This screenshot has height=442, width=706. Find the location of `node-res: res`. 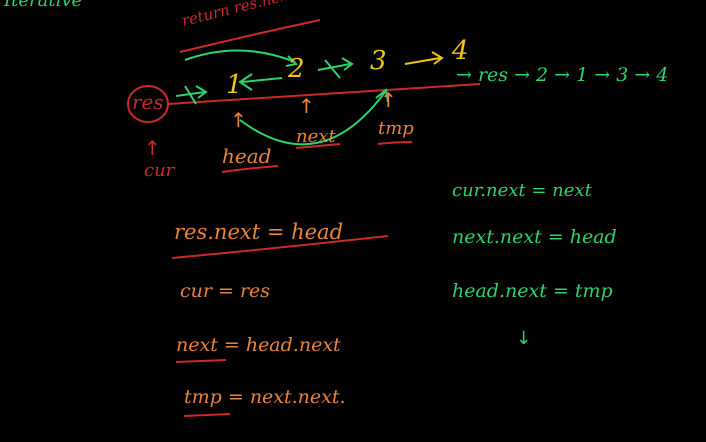

node-res: res is located at coordinates (148, 102).